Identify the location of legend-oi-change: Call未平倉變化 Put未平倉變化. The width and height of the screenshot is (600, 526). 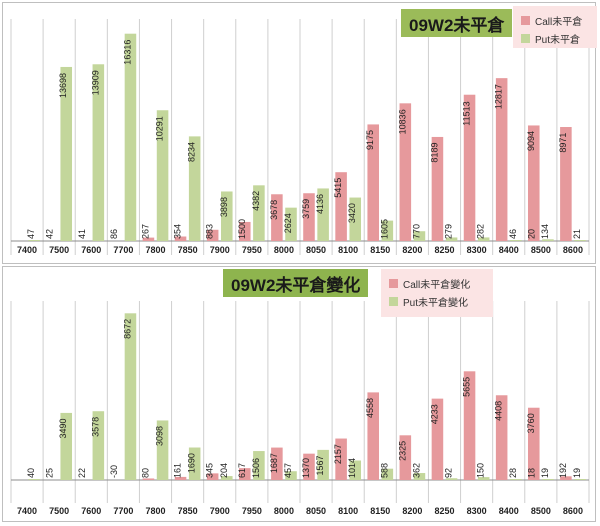
(437, 293).